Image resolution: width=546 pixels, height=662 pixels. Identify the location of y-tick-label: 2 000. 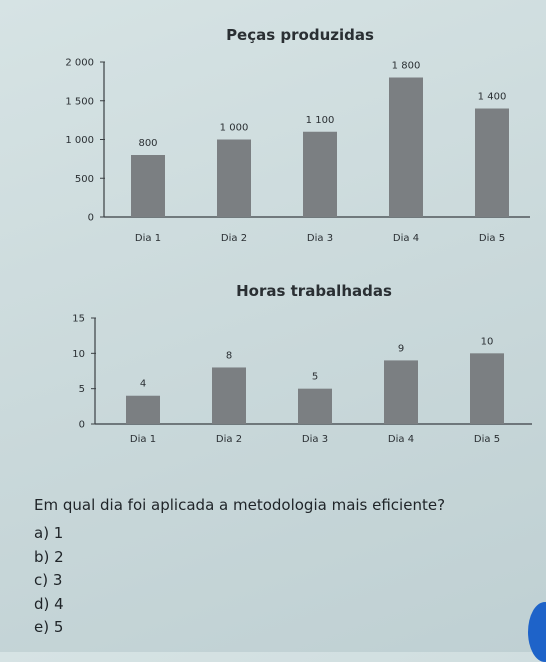
(79, 63).